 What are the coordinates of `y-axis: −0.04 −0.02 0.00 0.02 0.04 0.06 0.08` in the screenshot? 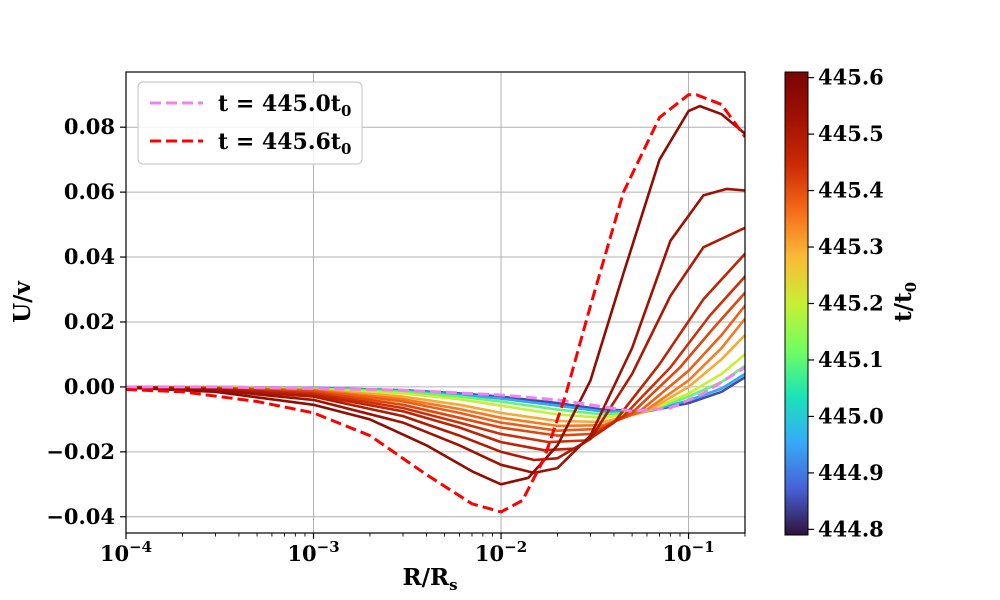 It's located at (86, 321).